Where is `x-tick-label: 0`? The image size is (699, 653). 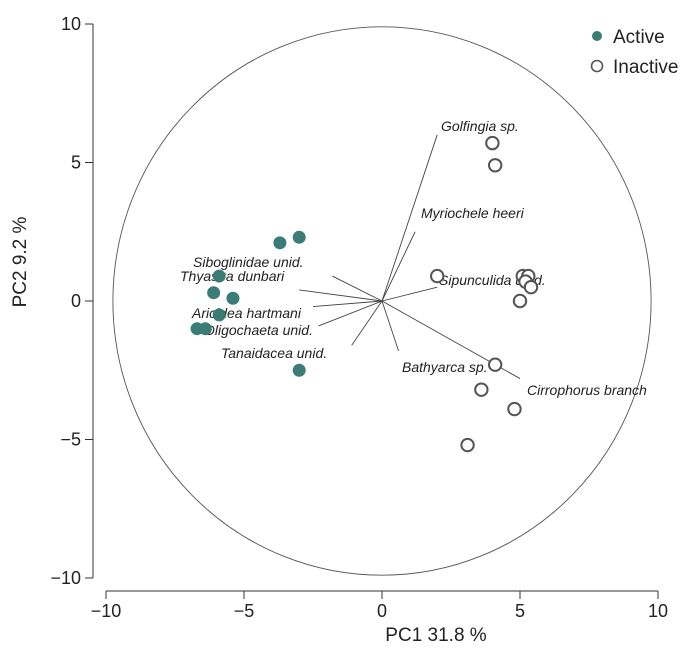 x-tick-label: 0 is located at coordinates (382, 611).